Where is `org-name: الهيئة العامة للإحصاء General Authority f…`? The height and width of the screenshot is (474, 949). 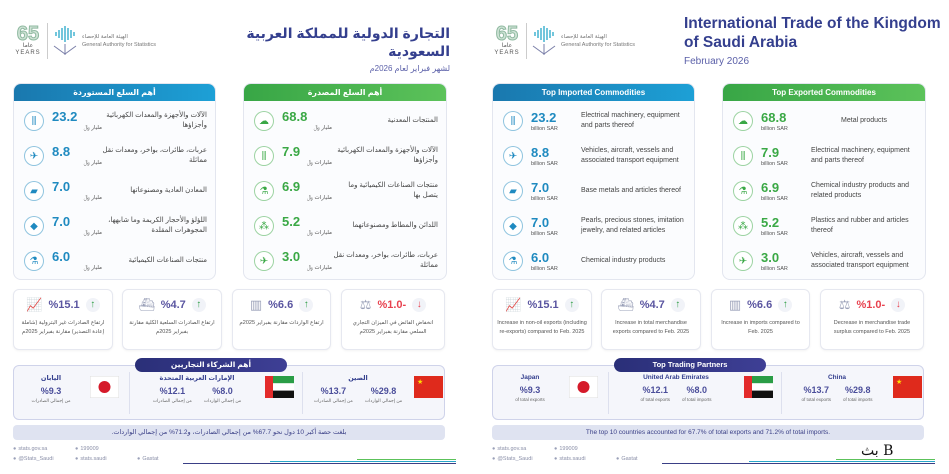
org-name: الهيئة العامة للإحصاء General Authority f… is located at coordinates (119, 41).